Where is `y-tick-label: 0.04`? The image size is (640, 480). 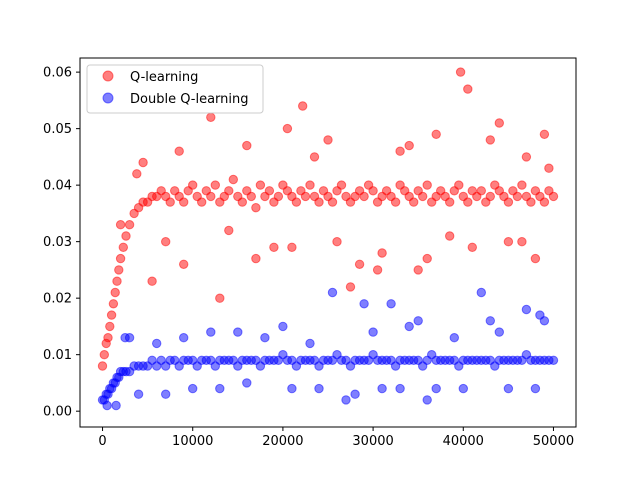 y-tick-label: 0.04 is located at coordinates (57, 186).